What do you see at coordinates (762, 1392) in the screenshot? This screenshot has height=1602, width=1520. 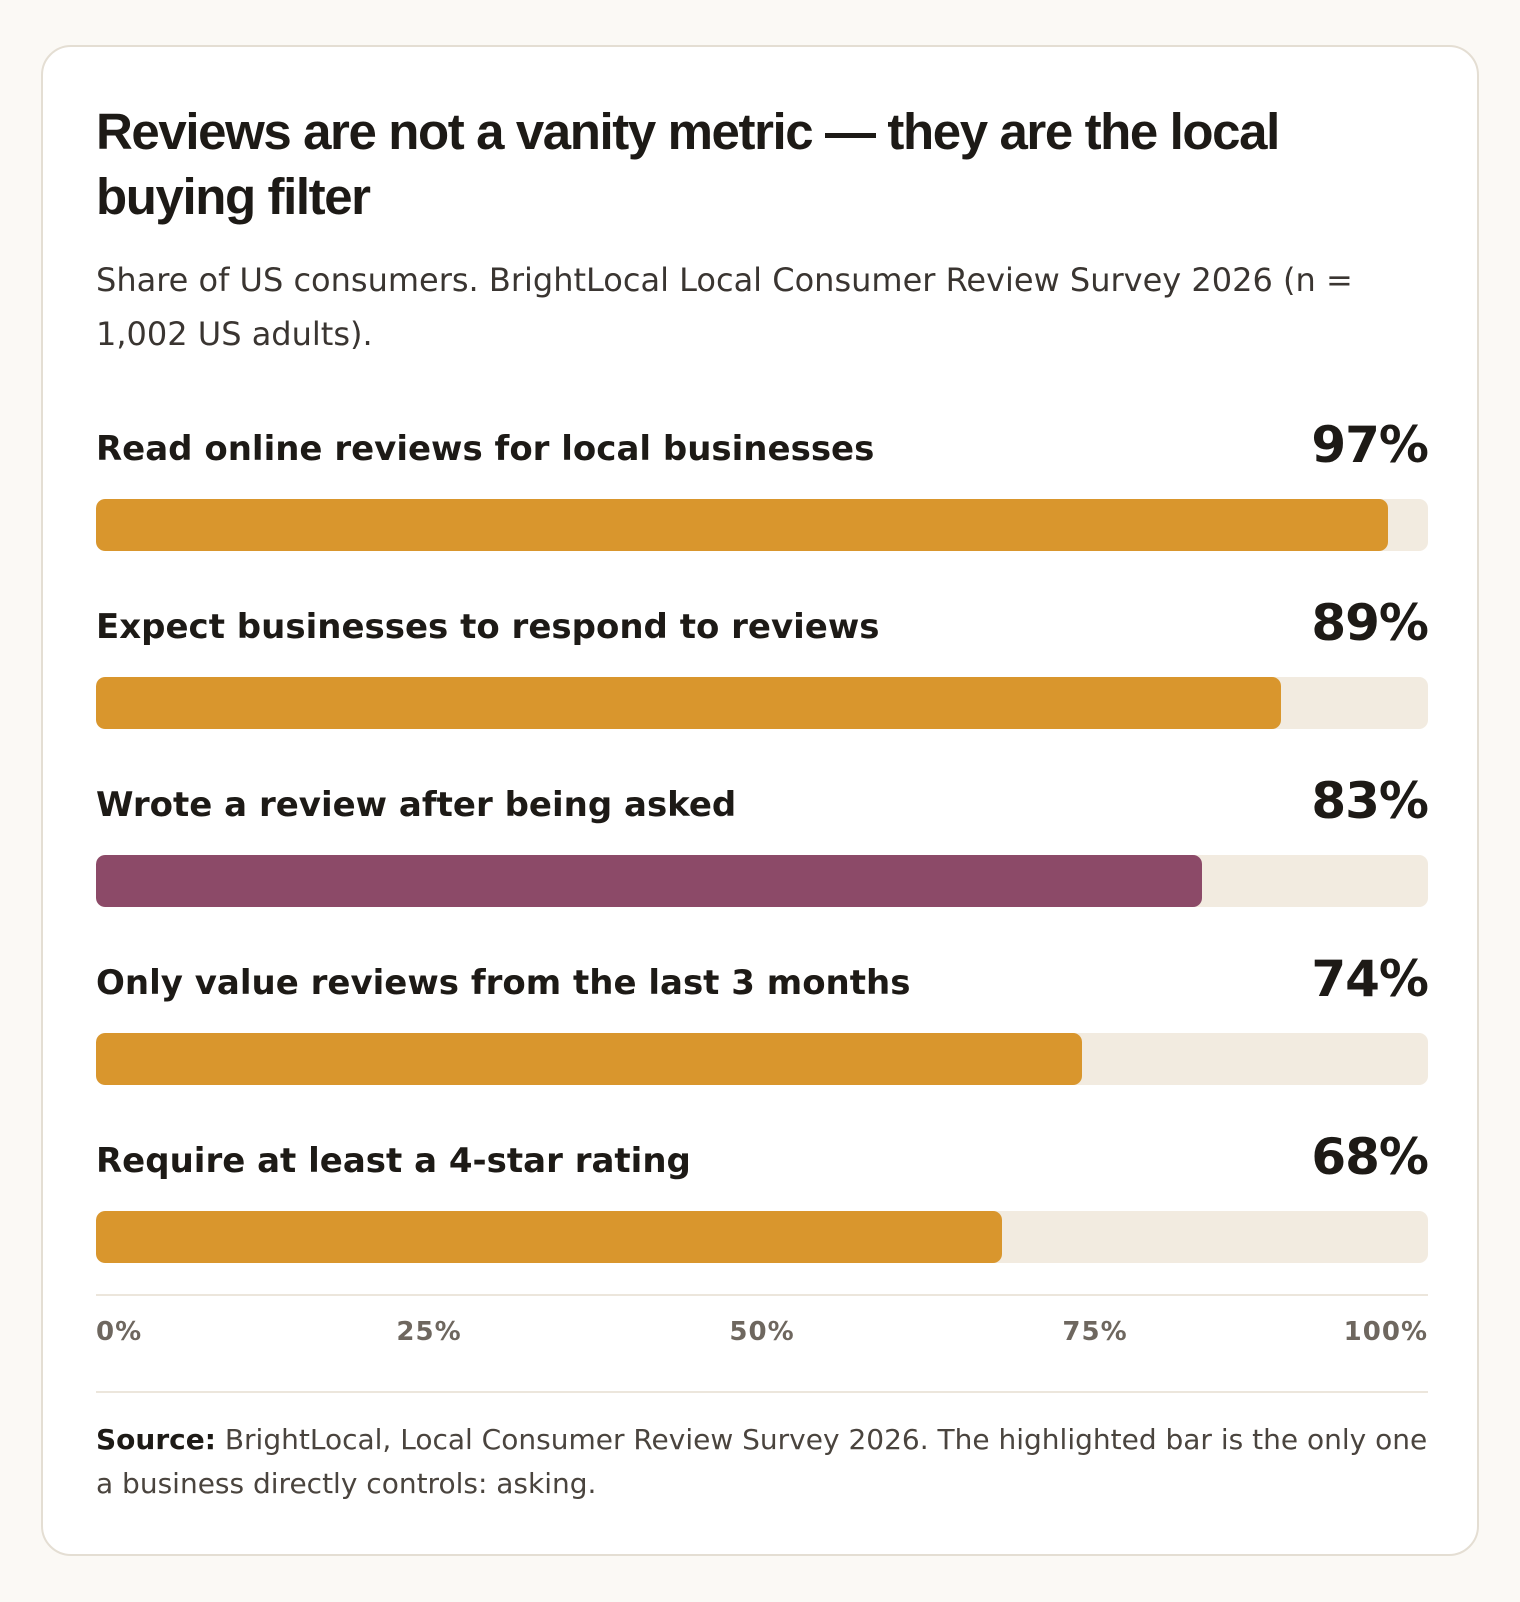 I see `source-divider` at bounding box center [762, 1392].